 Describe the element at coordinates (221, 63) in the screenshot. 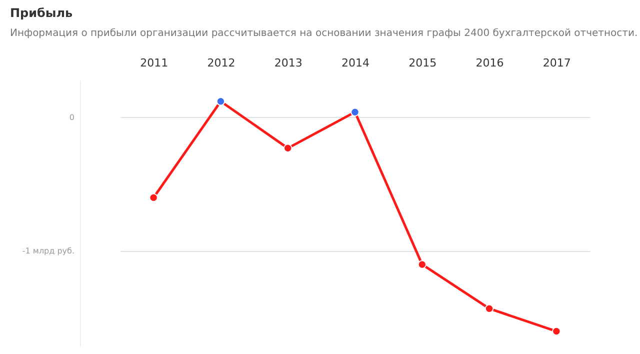

I see `x-tick-label: 2012` at that location.